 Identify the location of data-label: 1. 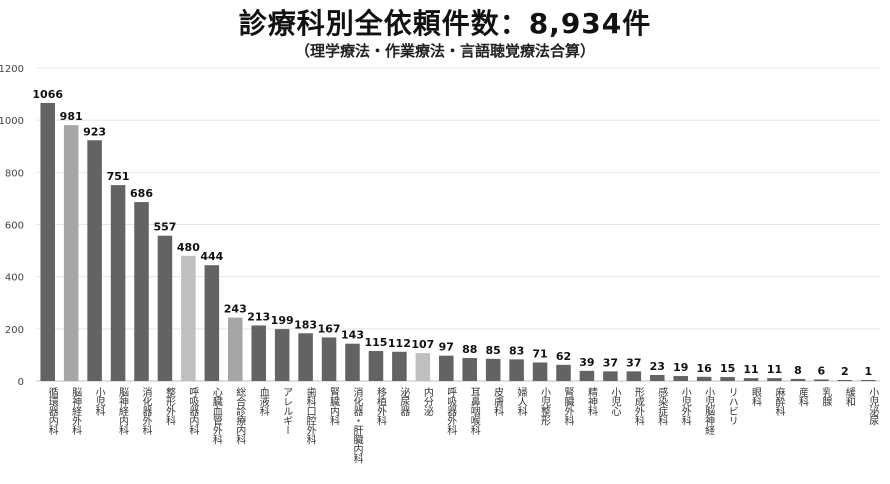
(868, 371).